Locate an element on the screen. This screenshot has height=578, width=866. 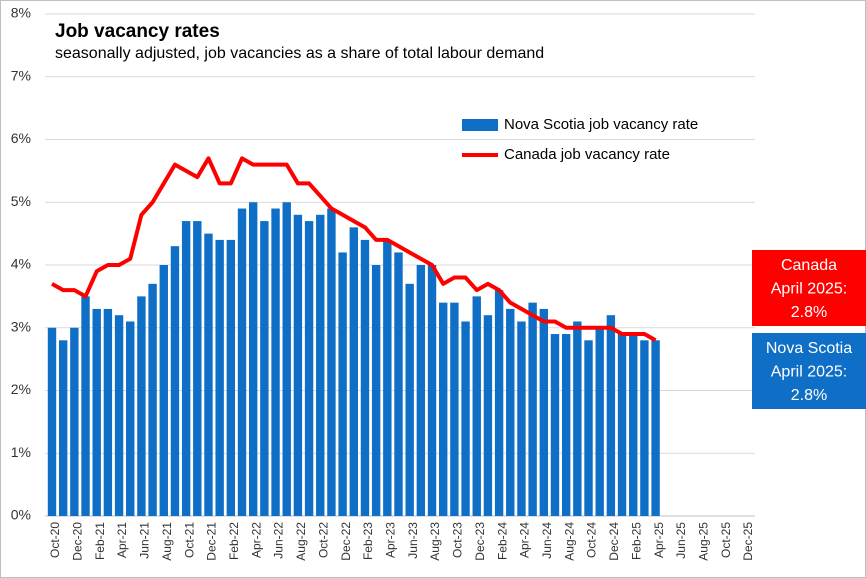
x-tick-label: Dec-25 is located at coordinates (748, 541).